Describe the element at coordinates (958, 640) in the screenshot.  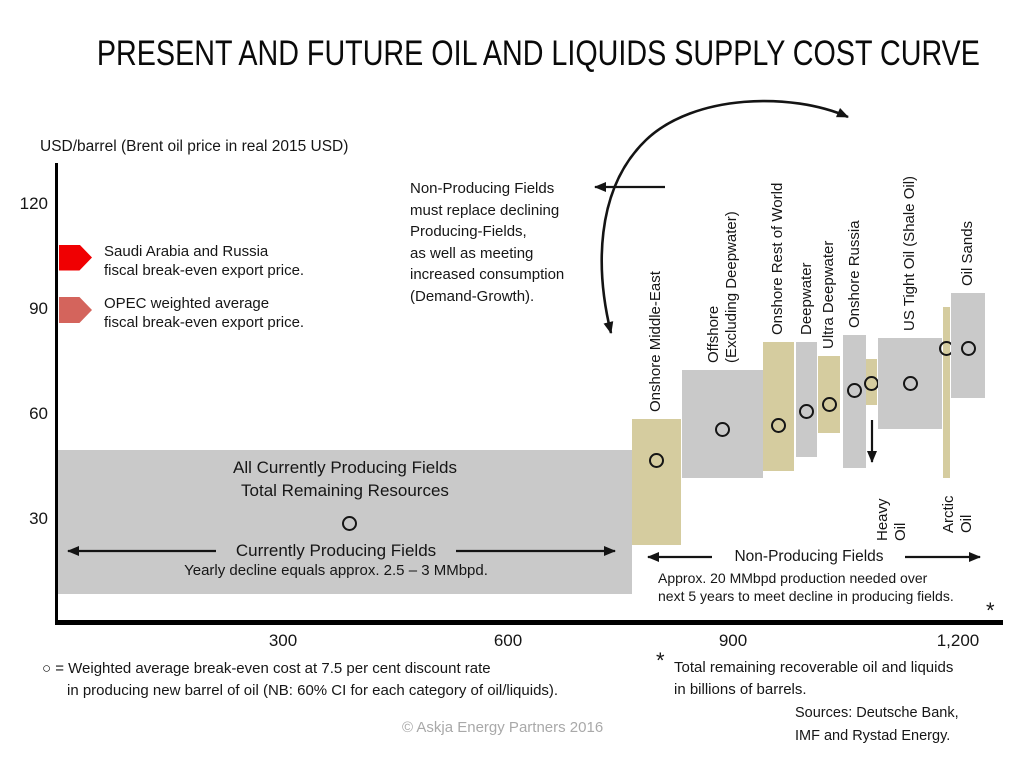
I see `x-tick-1200: 1,200` at that location.